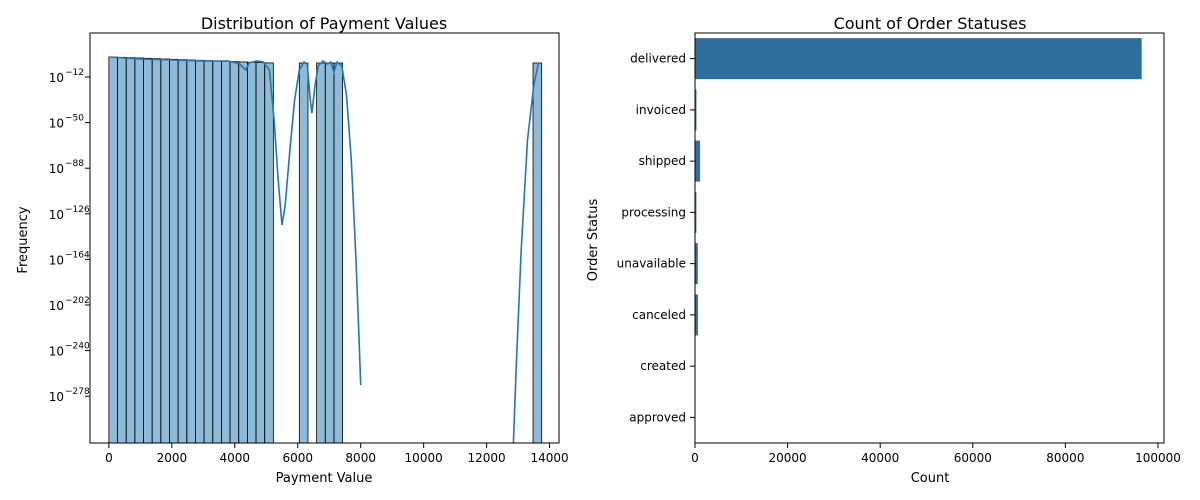 The image size is (1200, 500). Describe the element at coordinates (74, 73) in the screenshot. I see `hist-y-tick-exponent: −12` at that location.